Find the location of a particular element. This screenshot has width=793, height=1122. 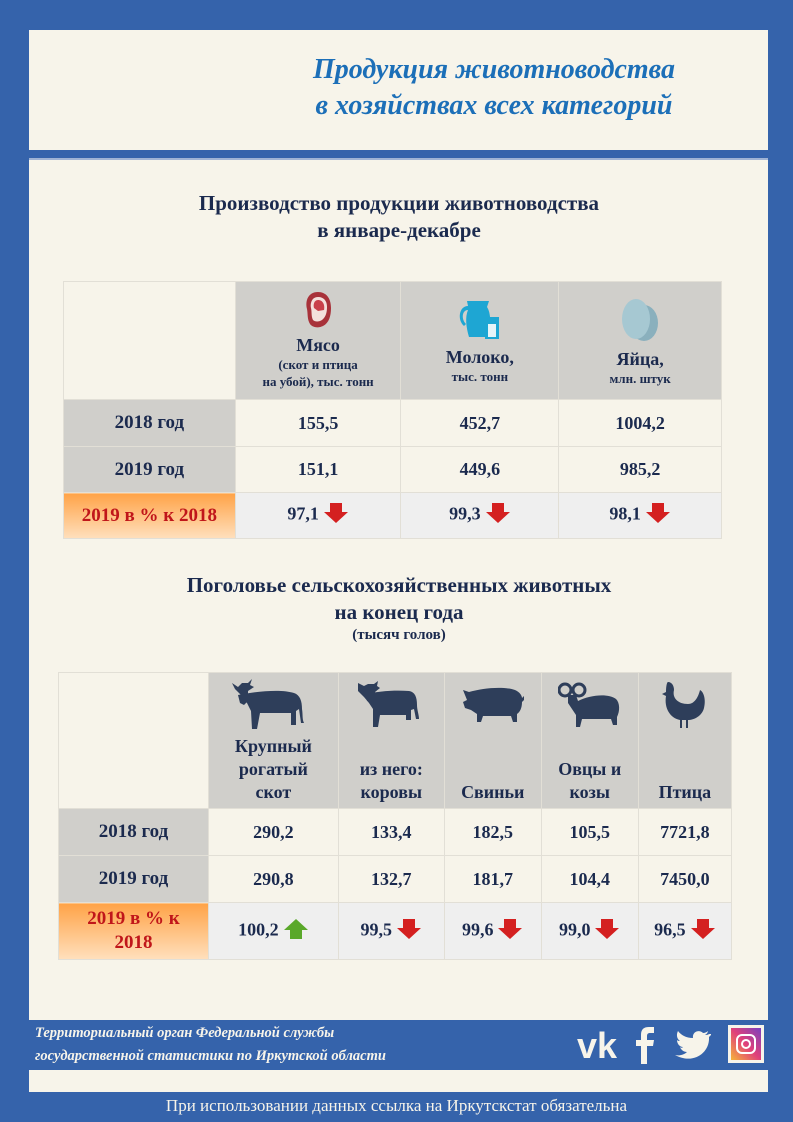

col-label: козы is located at coordinates (589, 792).